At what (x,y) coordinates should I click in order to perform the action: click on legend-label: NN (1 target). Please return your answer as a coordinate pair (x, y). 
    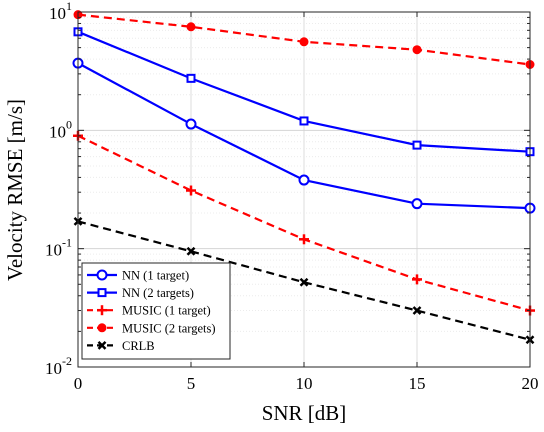
    Looking at the image, I should click on (155, 276).